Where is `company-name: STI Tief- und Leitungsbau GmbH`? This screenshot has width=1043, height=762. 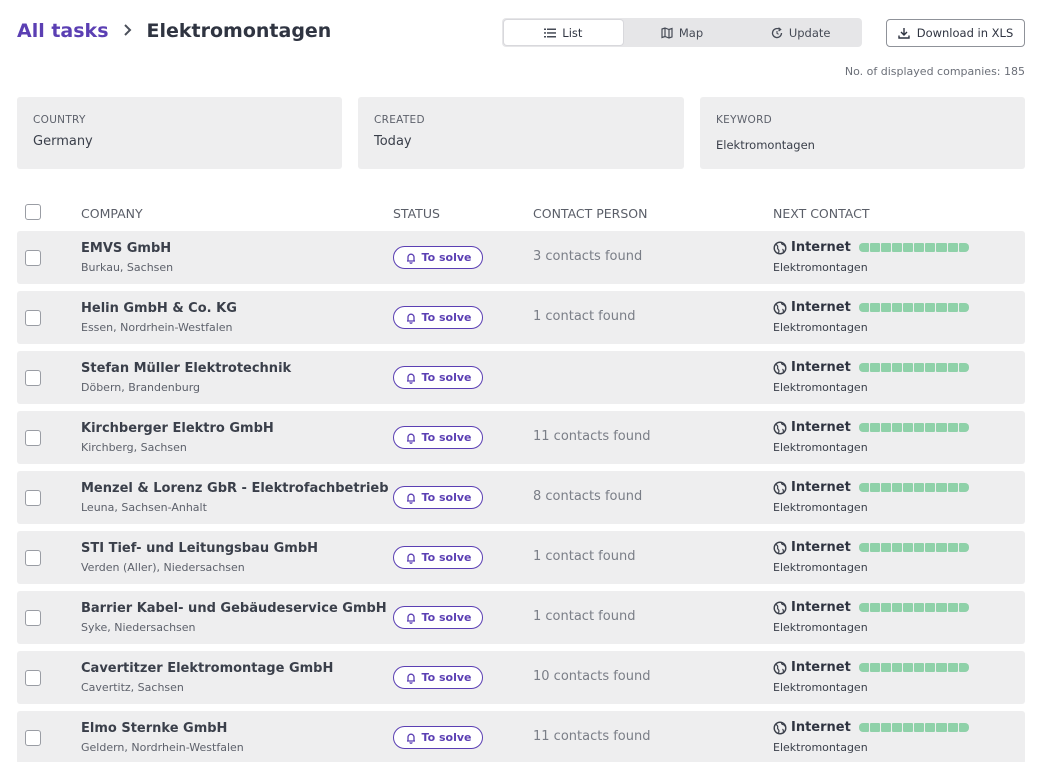
company-name: STI Tief- und Leitungsbau GmbH is located at coordinates (200, 548).